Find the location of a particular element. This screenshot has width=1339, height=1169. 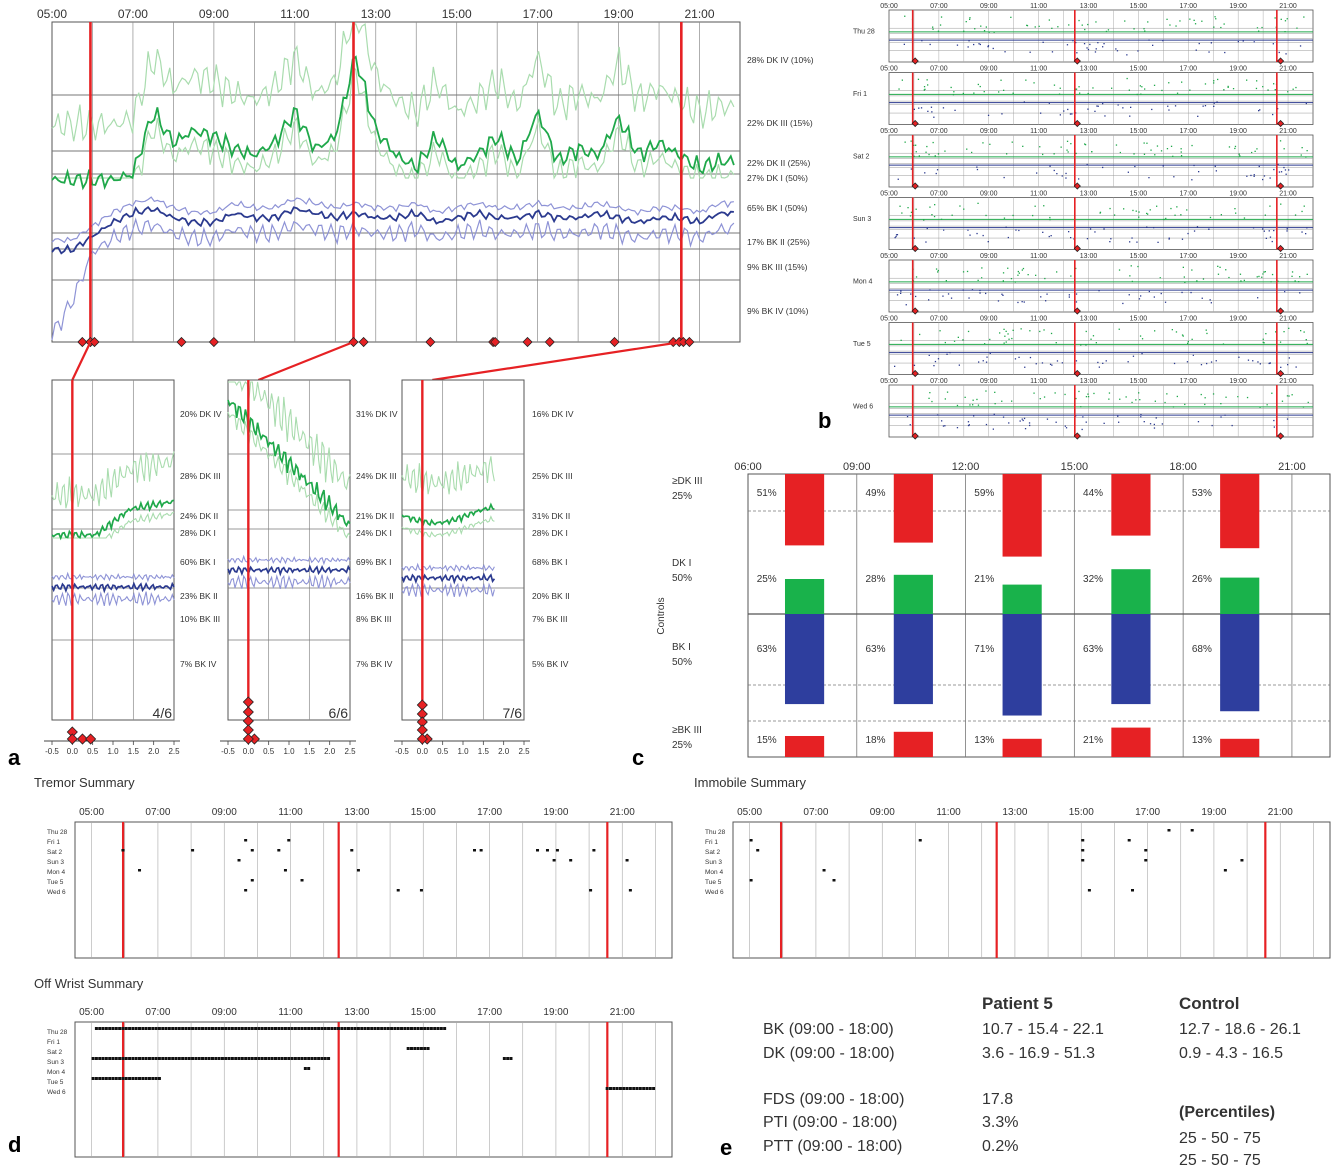

panel-c-data-label: 21% is located at coordinates (984, 579).